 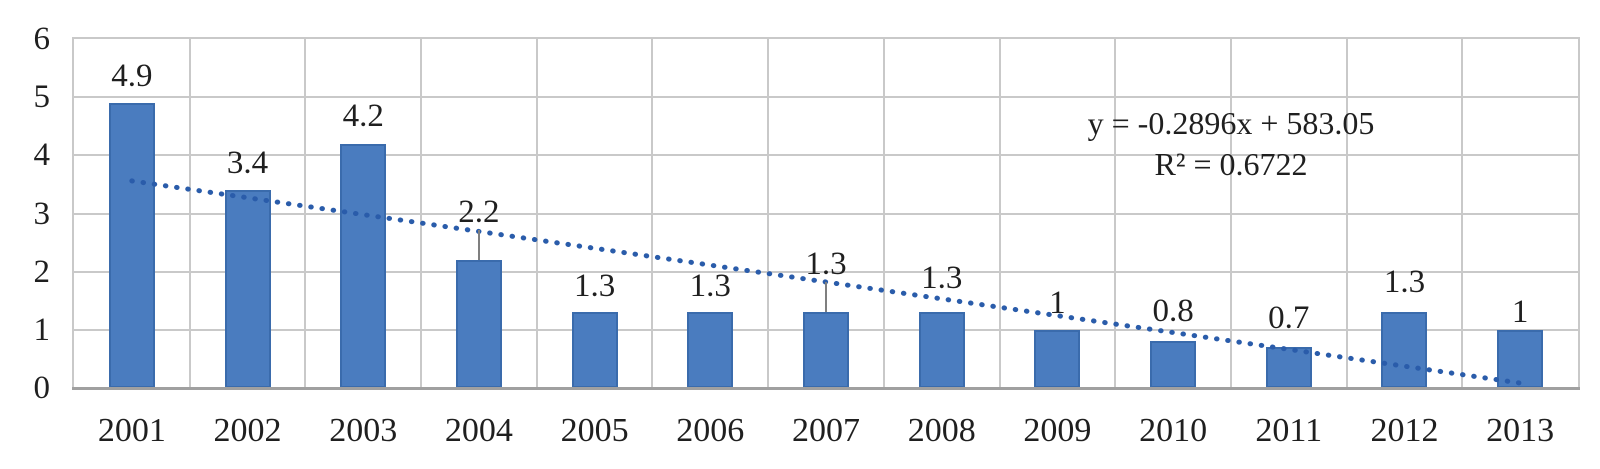 I want to click on trendline-equation: y = -0.2896x + 583.05 R² = 0.6722, so click(x=1231, y=144).